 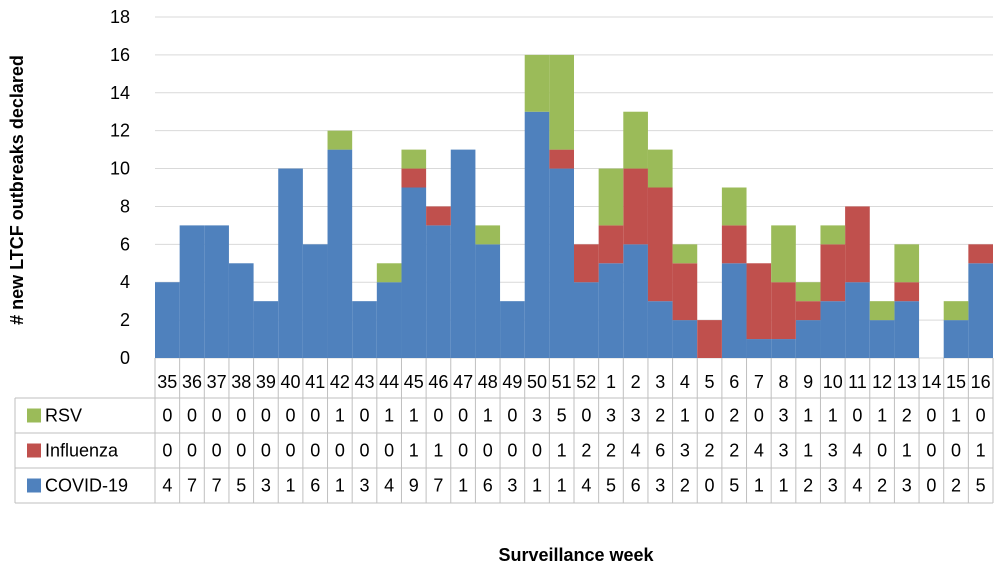 I want to click on x-tick-label: 48, so click(x=488, y=382).